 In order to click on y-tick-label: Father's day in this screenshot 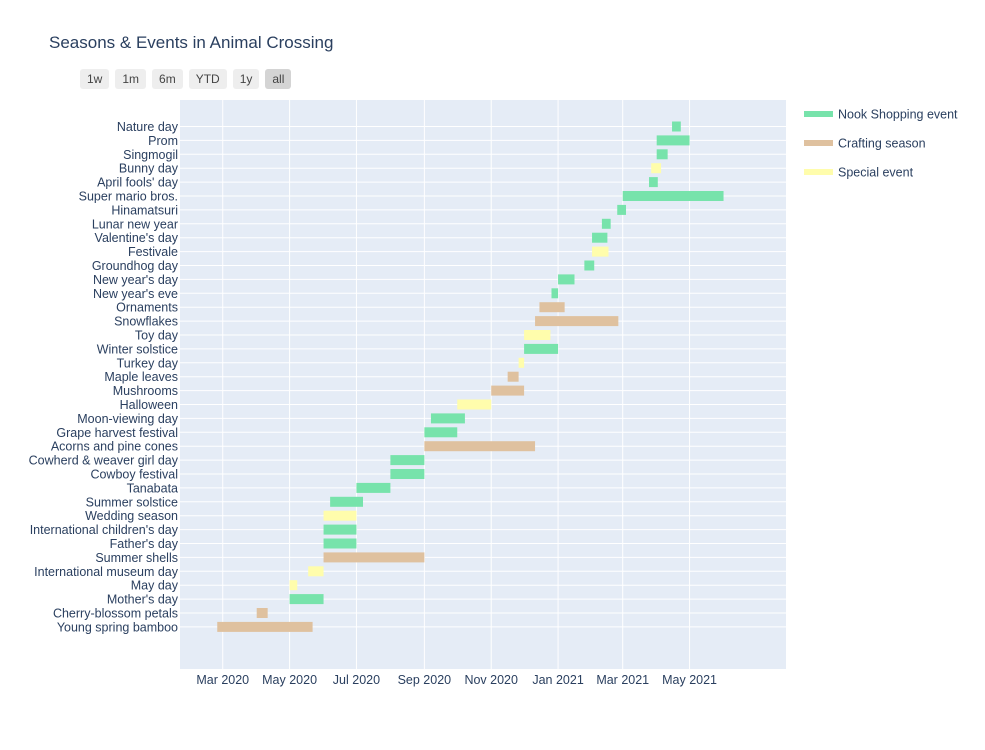, I will do `click(144, 544)`.